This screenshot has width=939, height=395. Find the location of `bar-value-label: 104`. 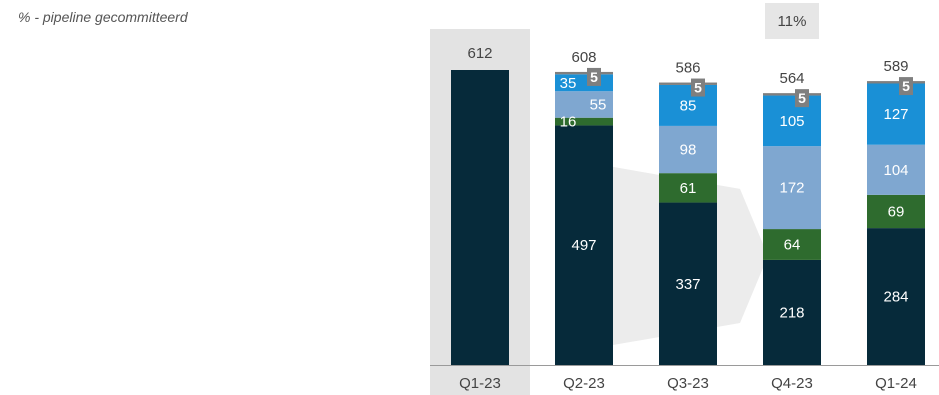

bar-value-label: 104 is located at coordinates (895, 170).